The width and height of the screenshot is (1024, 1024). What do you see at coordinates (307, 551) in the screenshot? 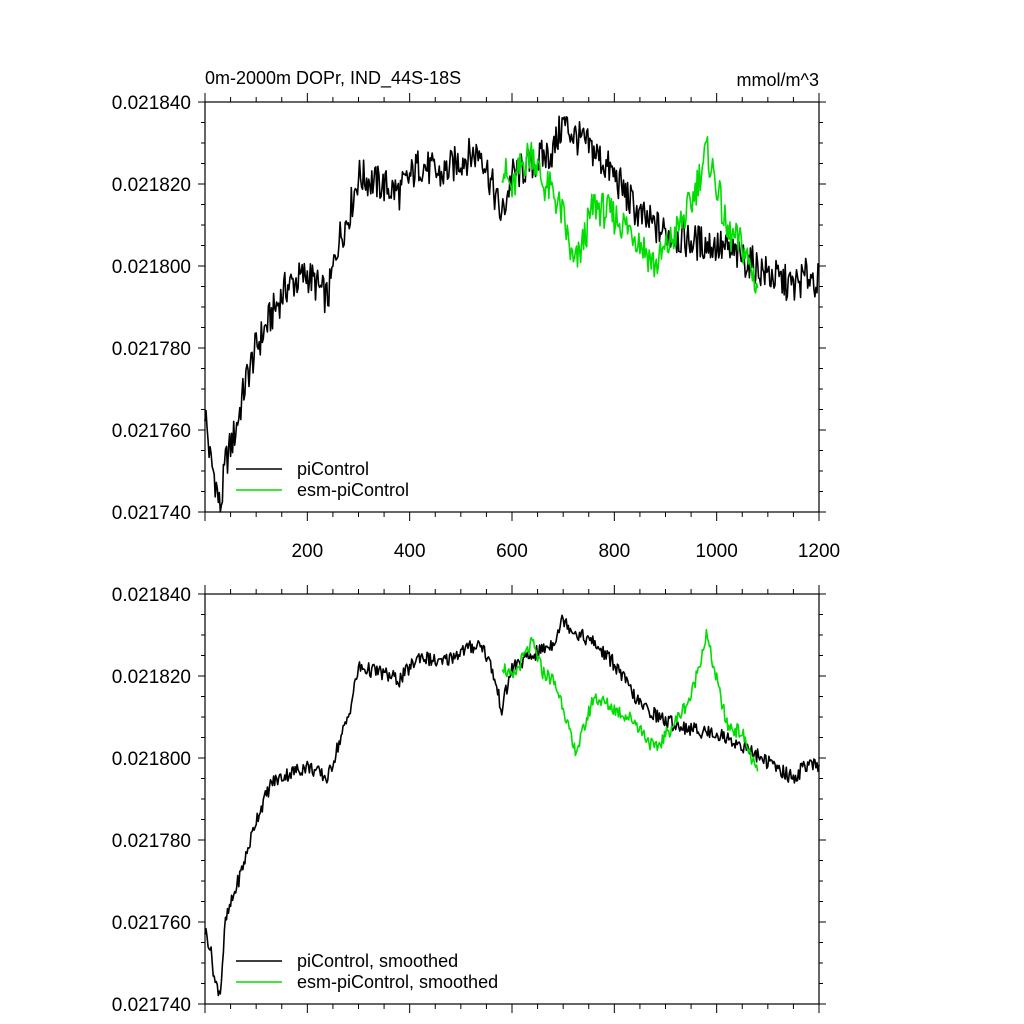
I see `x-tick-label: 200` at bounding box center [307, 551].